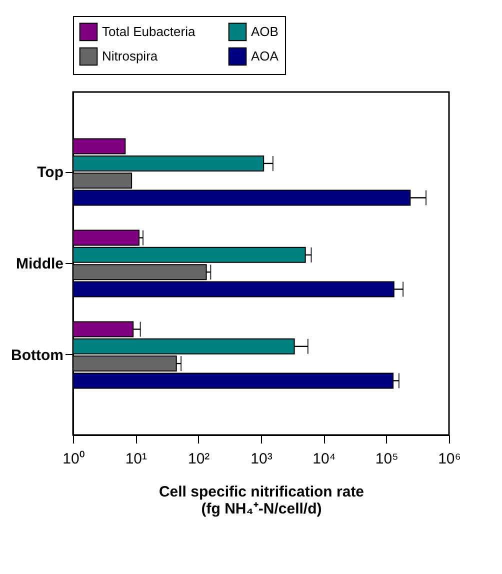  Describe the element at coordinates (37, 355) in the screenshot. I see `y-tick-label: Bottom` at that location.